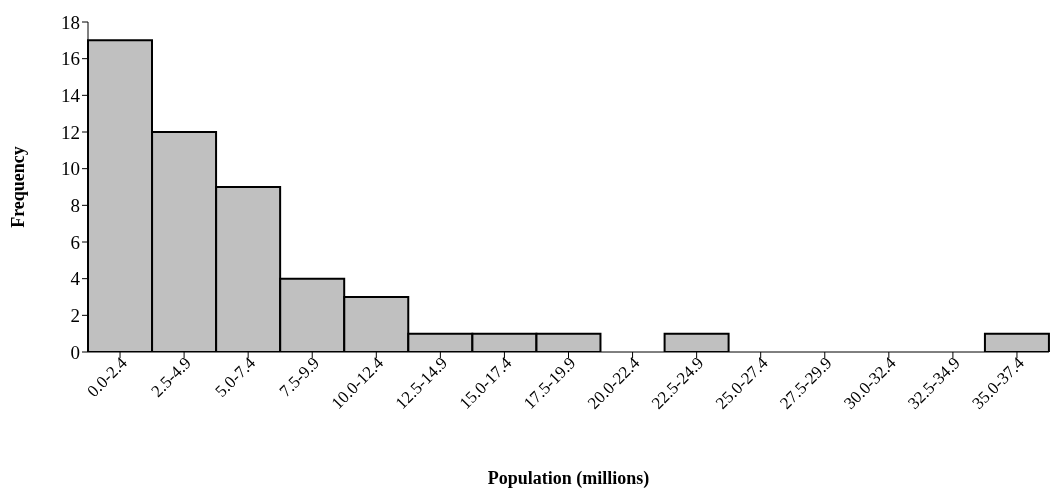  I want to click on y-tick-label: 12, so click(70, 132).